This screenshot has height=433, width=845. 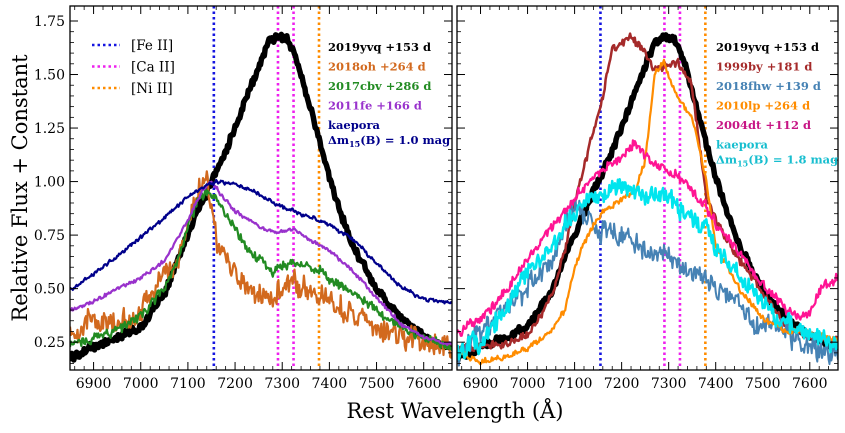 What do you see at coordinates (763, 106) in the screenshot?
I see `annotation-right-3-0: 2010lp +264 d` at bounding box center [763, 106].